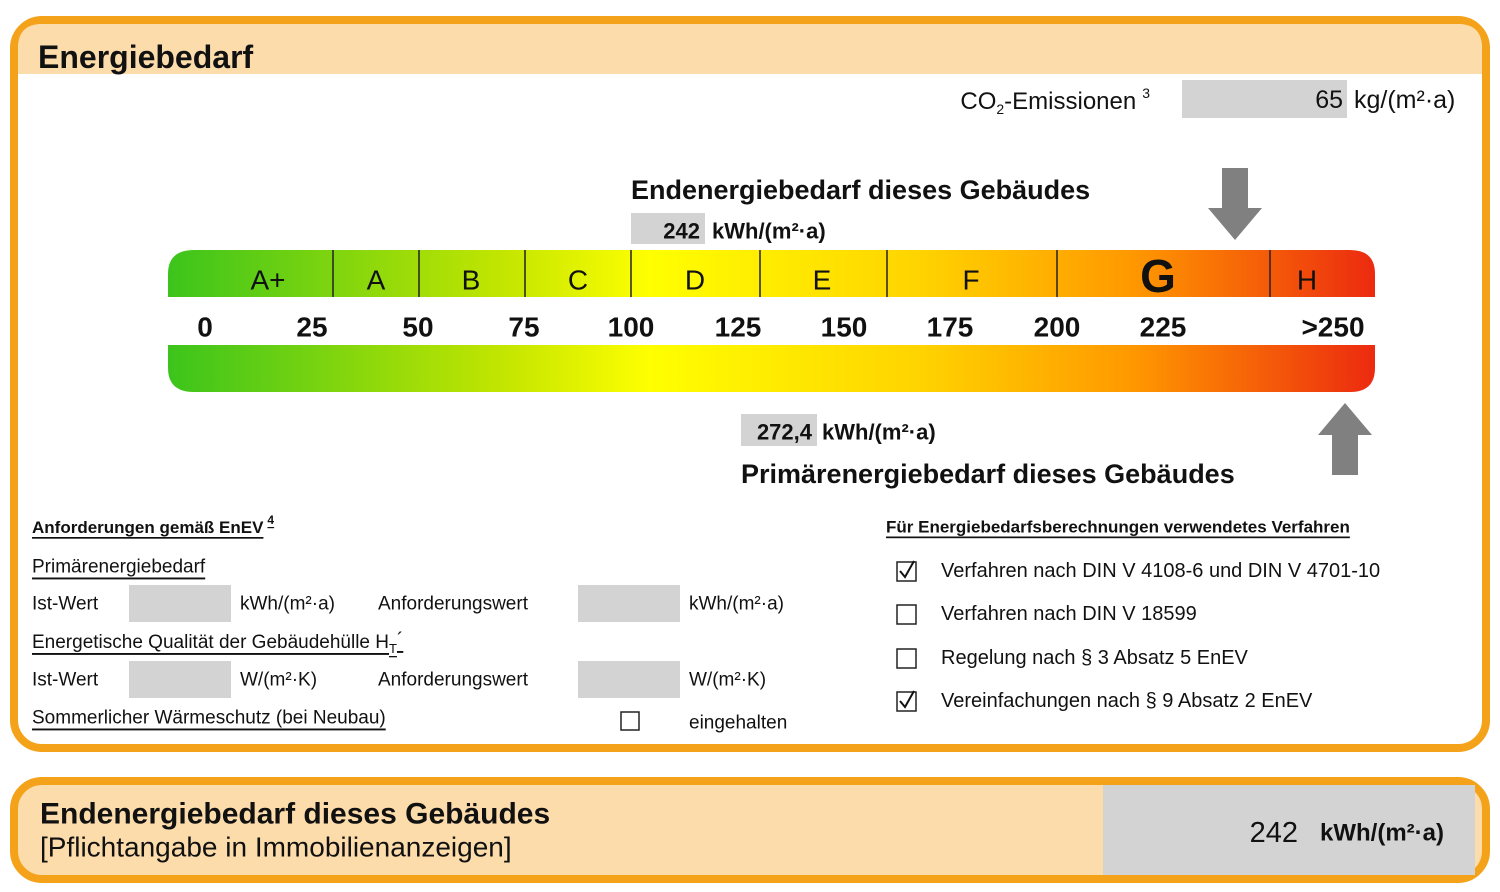  Describe the element at coordinates (1382, 833) in the screenshot. I see `footer-unit: kWh/(m²·a)` at that location.